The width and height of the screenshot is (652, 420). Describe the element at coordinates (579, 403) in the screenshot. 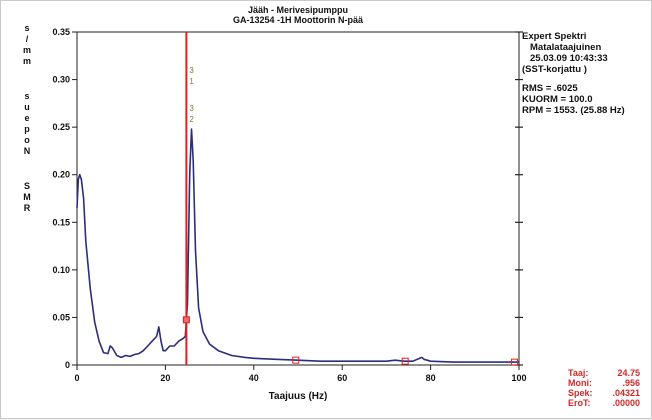

I see `readout-label: EroT:` at that location.